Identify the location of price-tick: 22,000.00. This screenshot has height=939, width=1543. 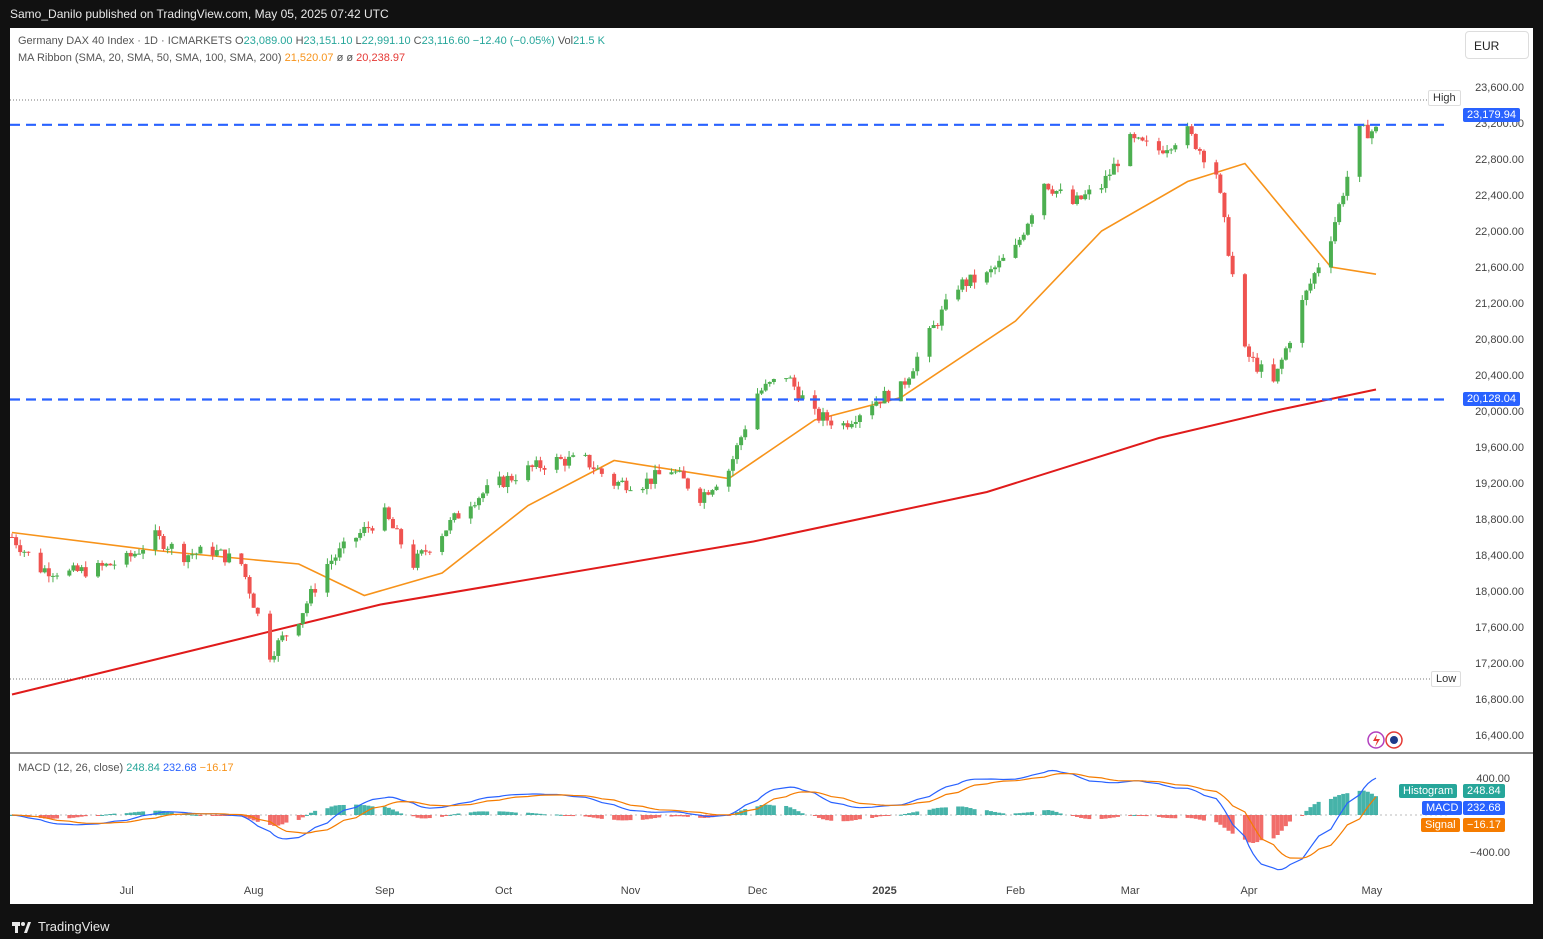
(1499, 232).